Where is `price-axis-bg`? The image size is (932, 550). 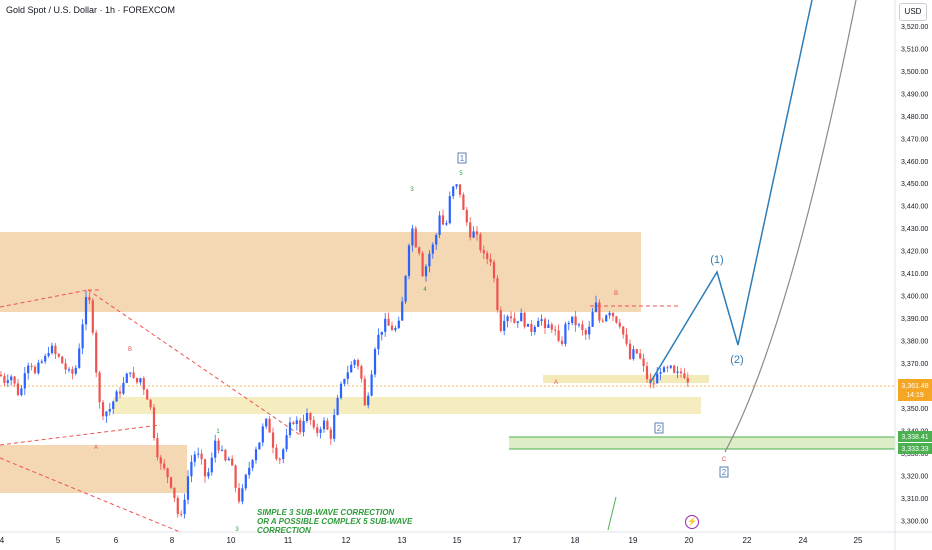 price-axis-bg is located at coordinates (913, 275).